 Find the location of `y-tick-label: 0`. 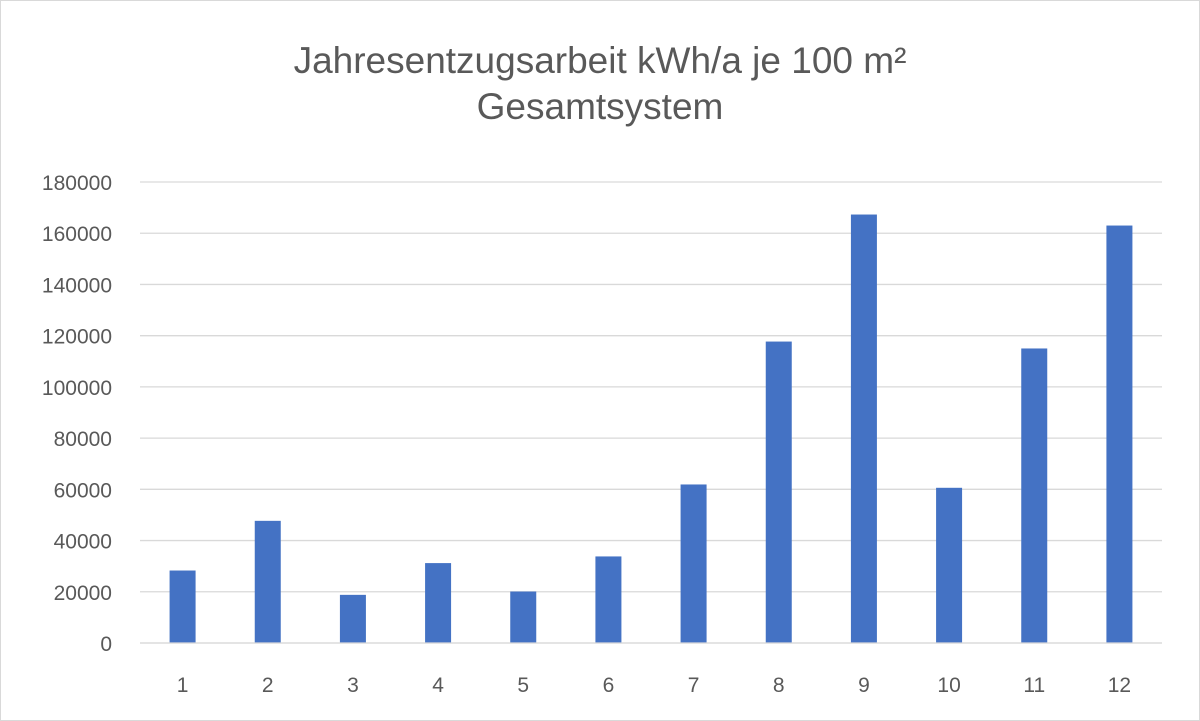

y-tick-label: 0 is located at coordinates (106, 644).